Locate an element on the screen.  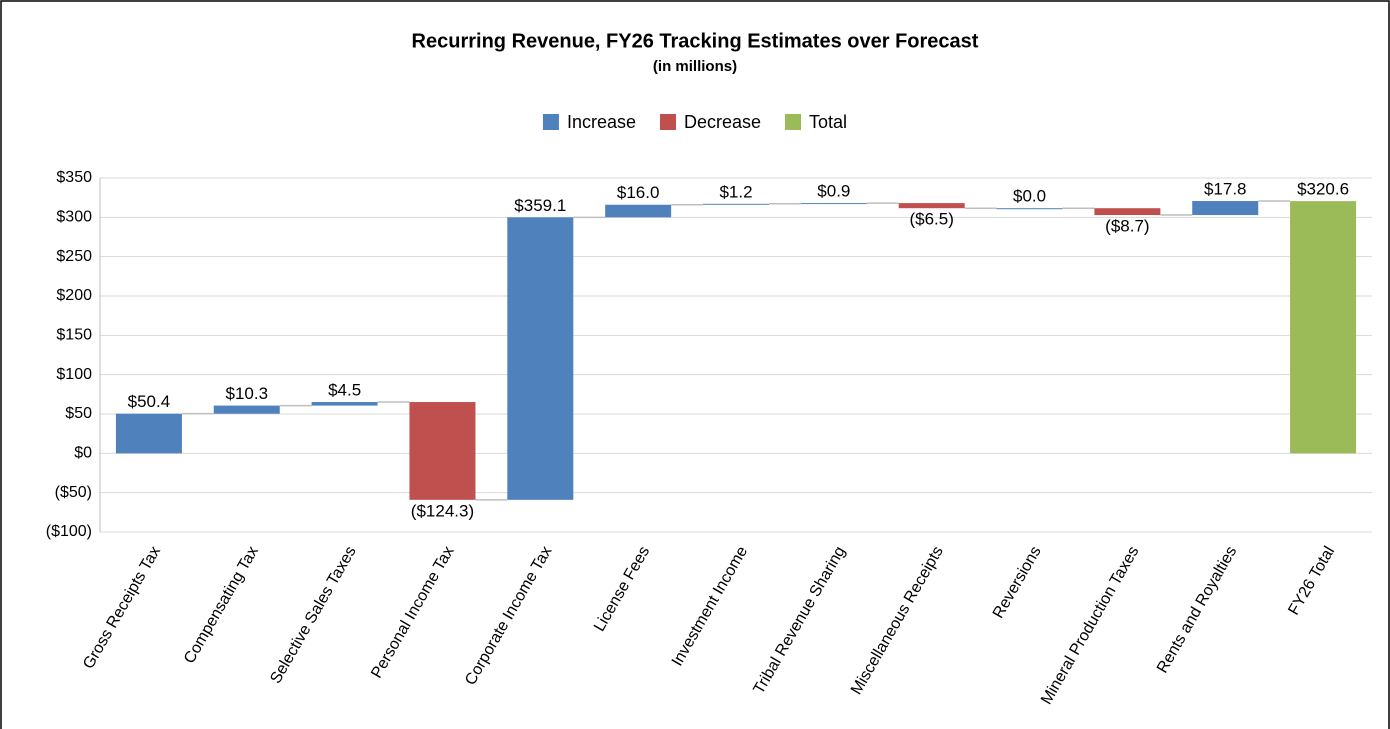
y-tick-label: $300 is located at coordinates (74, 217).